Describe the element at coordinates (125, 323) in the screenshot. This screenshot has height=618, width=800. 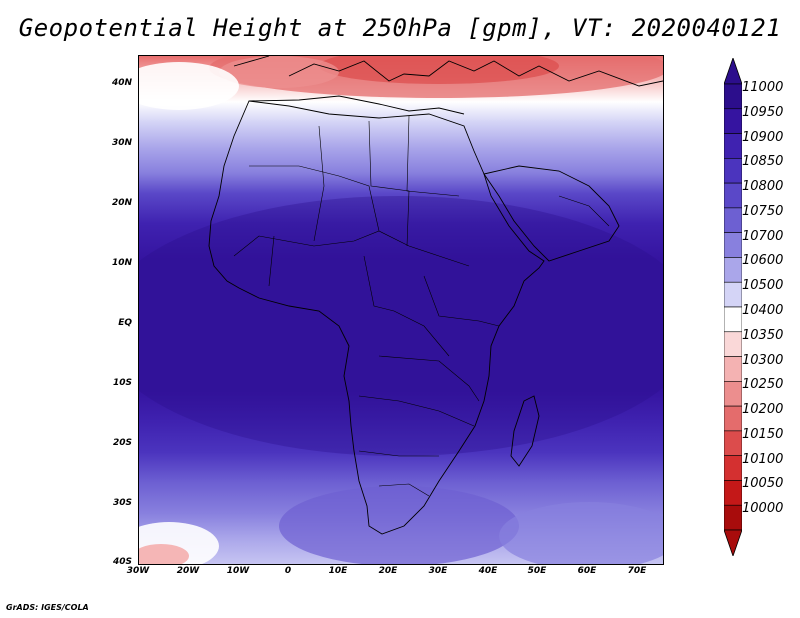
I see `lat-label-eq: EQ` at that location.